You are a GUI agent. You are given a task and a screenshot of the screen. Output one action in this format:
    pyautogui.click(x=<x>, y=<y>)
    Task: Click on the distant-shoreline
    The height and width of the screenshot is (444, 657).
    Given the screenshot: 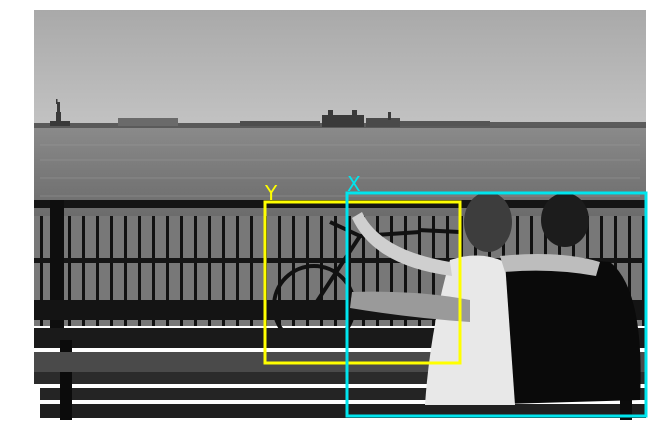 What is the action you would take?
    pyautogui.click(x=340, y=114)
    